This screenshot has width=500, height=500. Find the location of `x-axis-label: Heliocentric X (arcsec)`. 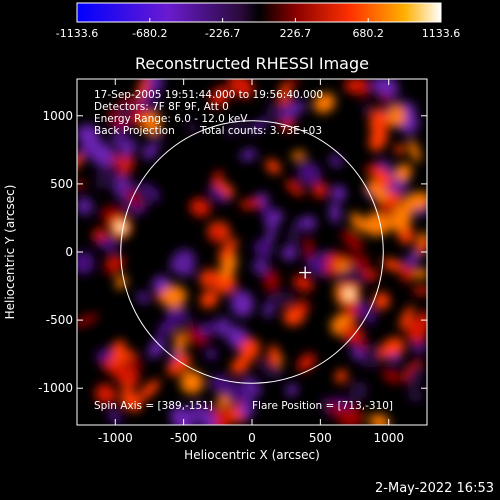

x-axis-label: Heliocentric X (arcsec) is located at coordinates (252, 455).